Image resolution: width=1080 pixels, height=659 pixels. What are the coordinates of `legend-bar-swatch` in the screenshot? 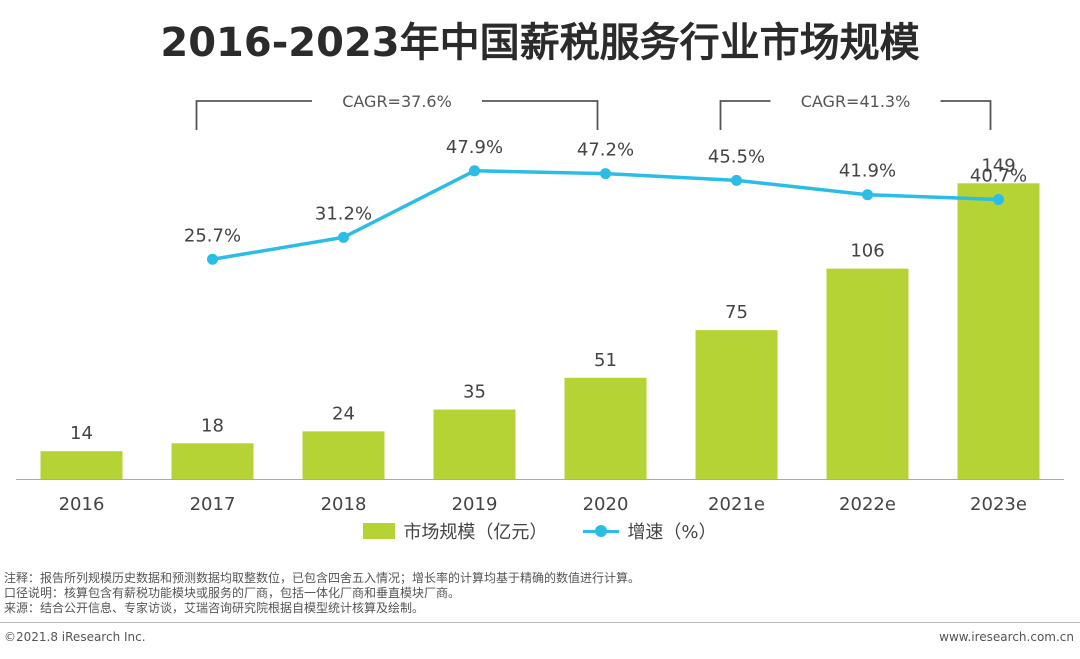 It's located at (379, 531).